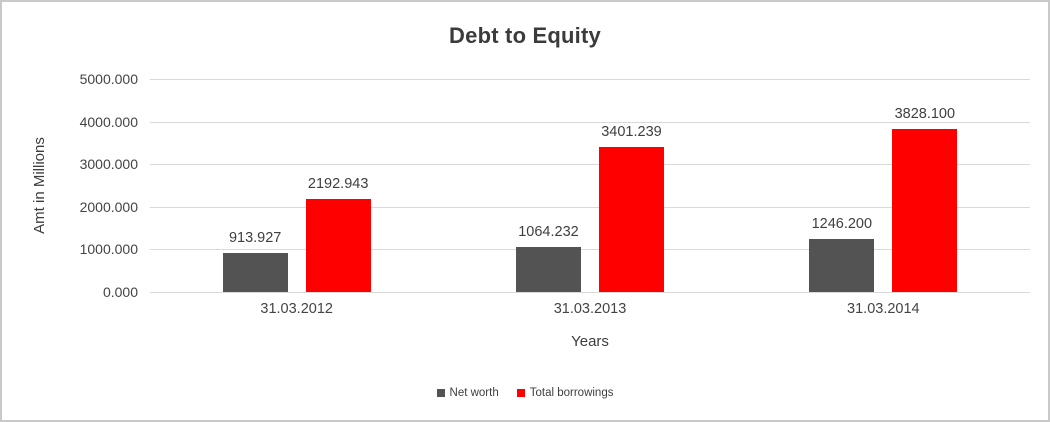  Describe the element at coordinates (548, 185) in the screenshot. I see `bar-column: 1064.232` at that location.